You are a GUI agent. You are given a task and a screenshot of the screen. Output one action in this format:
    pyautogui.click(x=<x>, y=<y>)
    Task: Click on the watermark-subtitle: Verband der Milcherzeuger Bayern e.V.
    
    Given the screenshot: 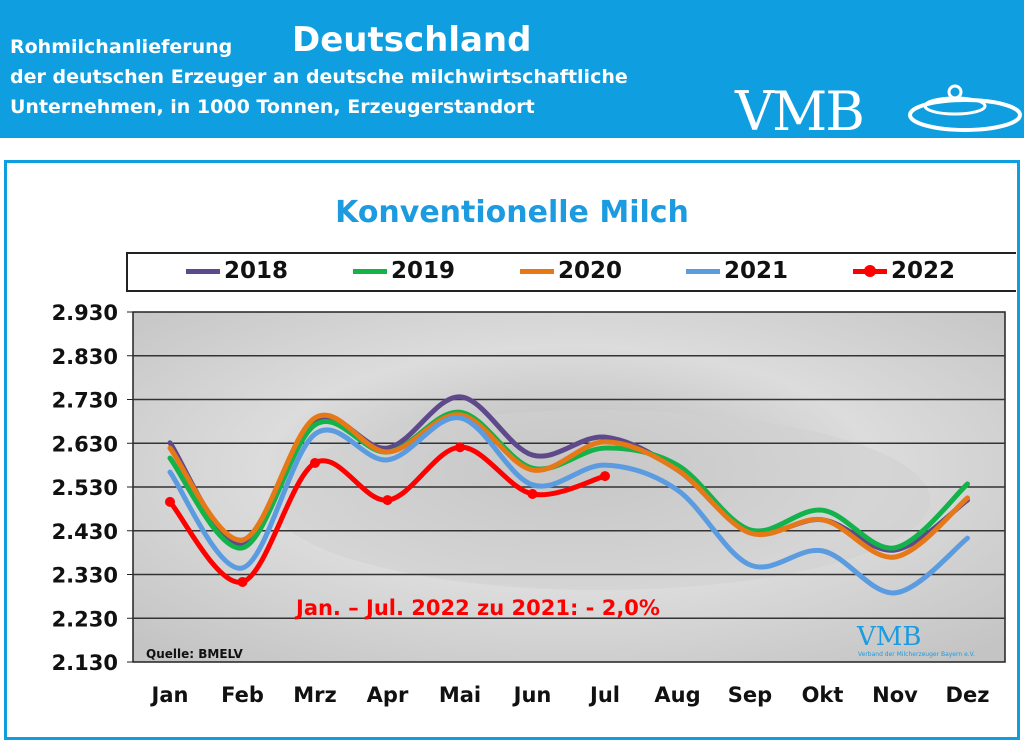 What is the action you would take?
    pyautogui.click(x=916, y=654)
    